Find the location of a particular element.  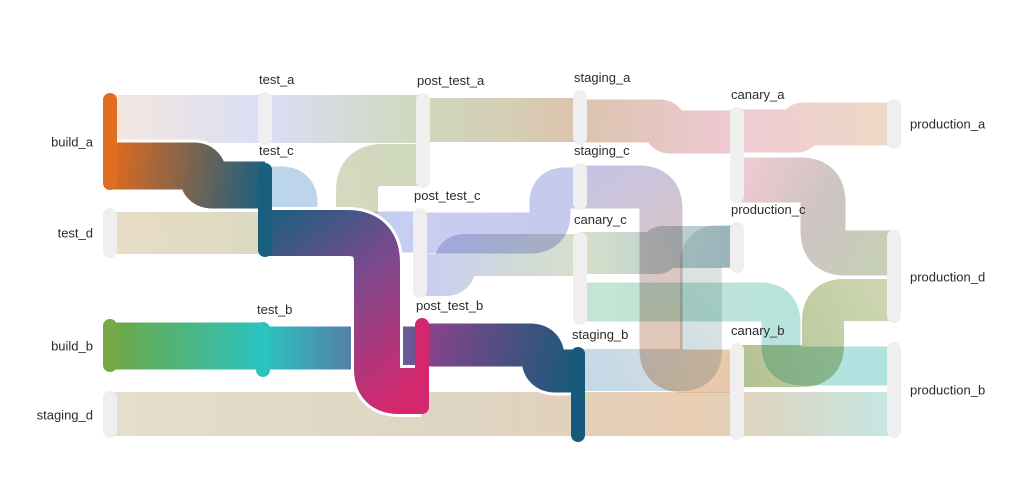

node-production_c is located at coordinates (737, 247).